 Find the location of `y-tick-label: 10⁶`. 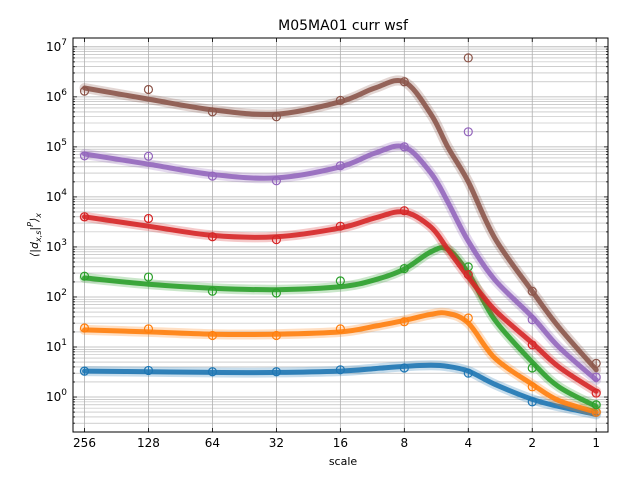

y-tick-label: 10⁶ is located at coordinates (56, 96).